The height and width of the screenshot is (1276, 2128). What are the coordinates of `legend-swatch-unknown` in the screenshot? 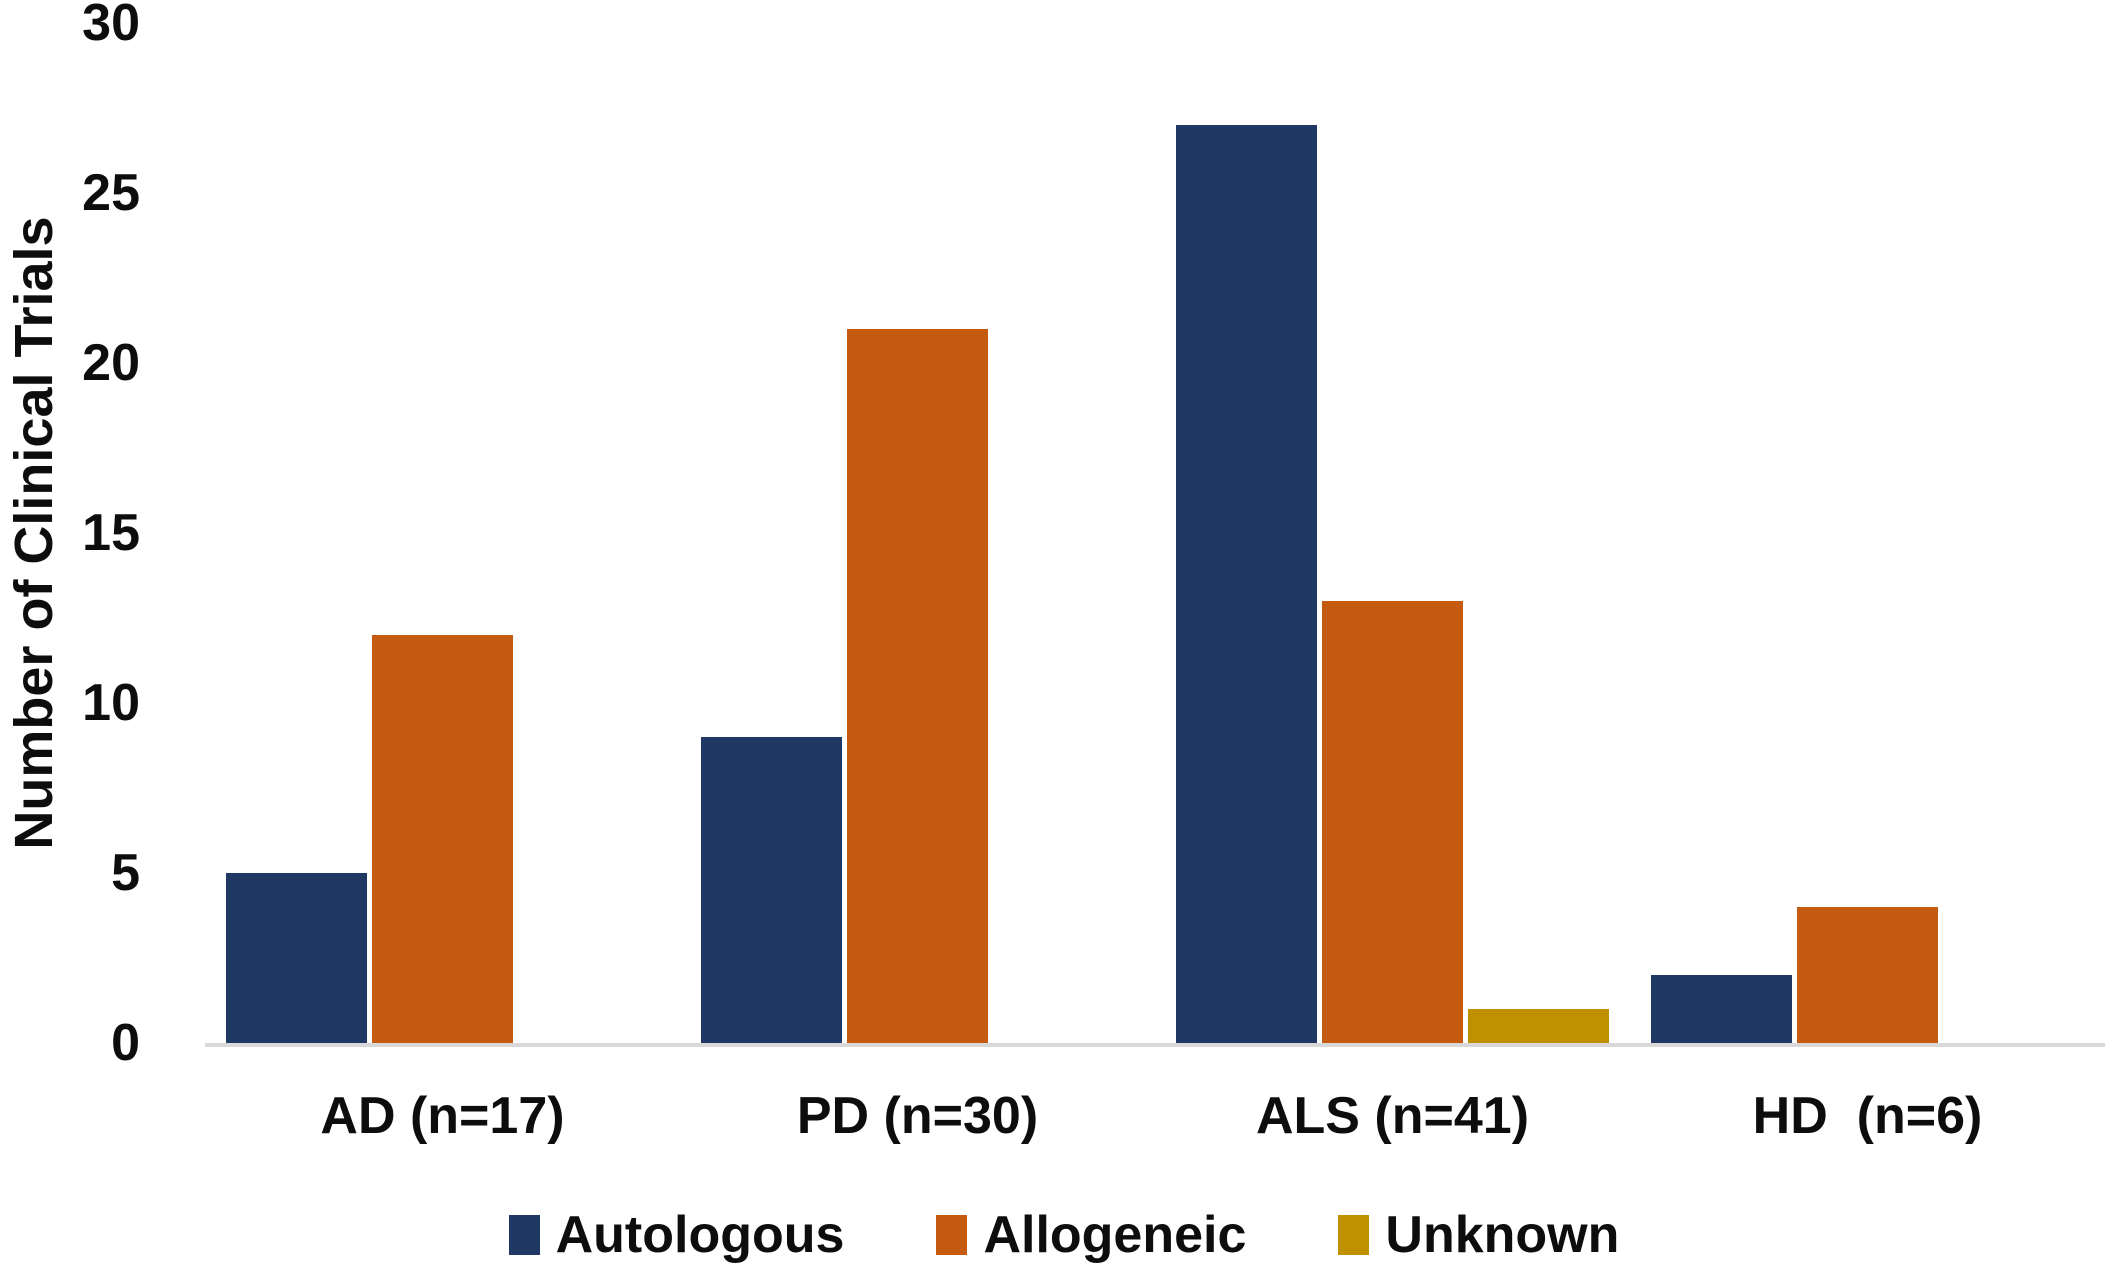 It's located at (1354, 1235).